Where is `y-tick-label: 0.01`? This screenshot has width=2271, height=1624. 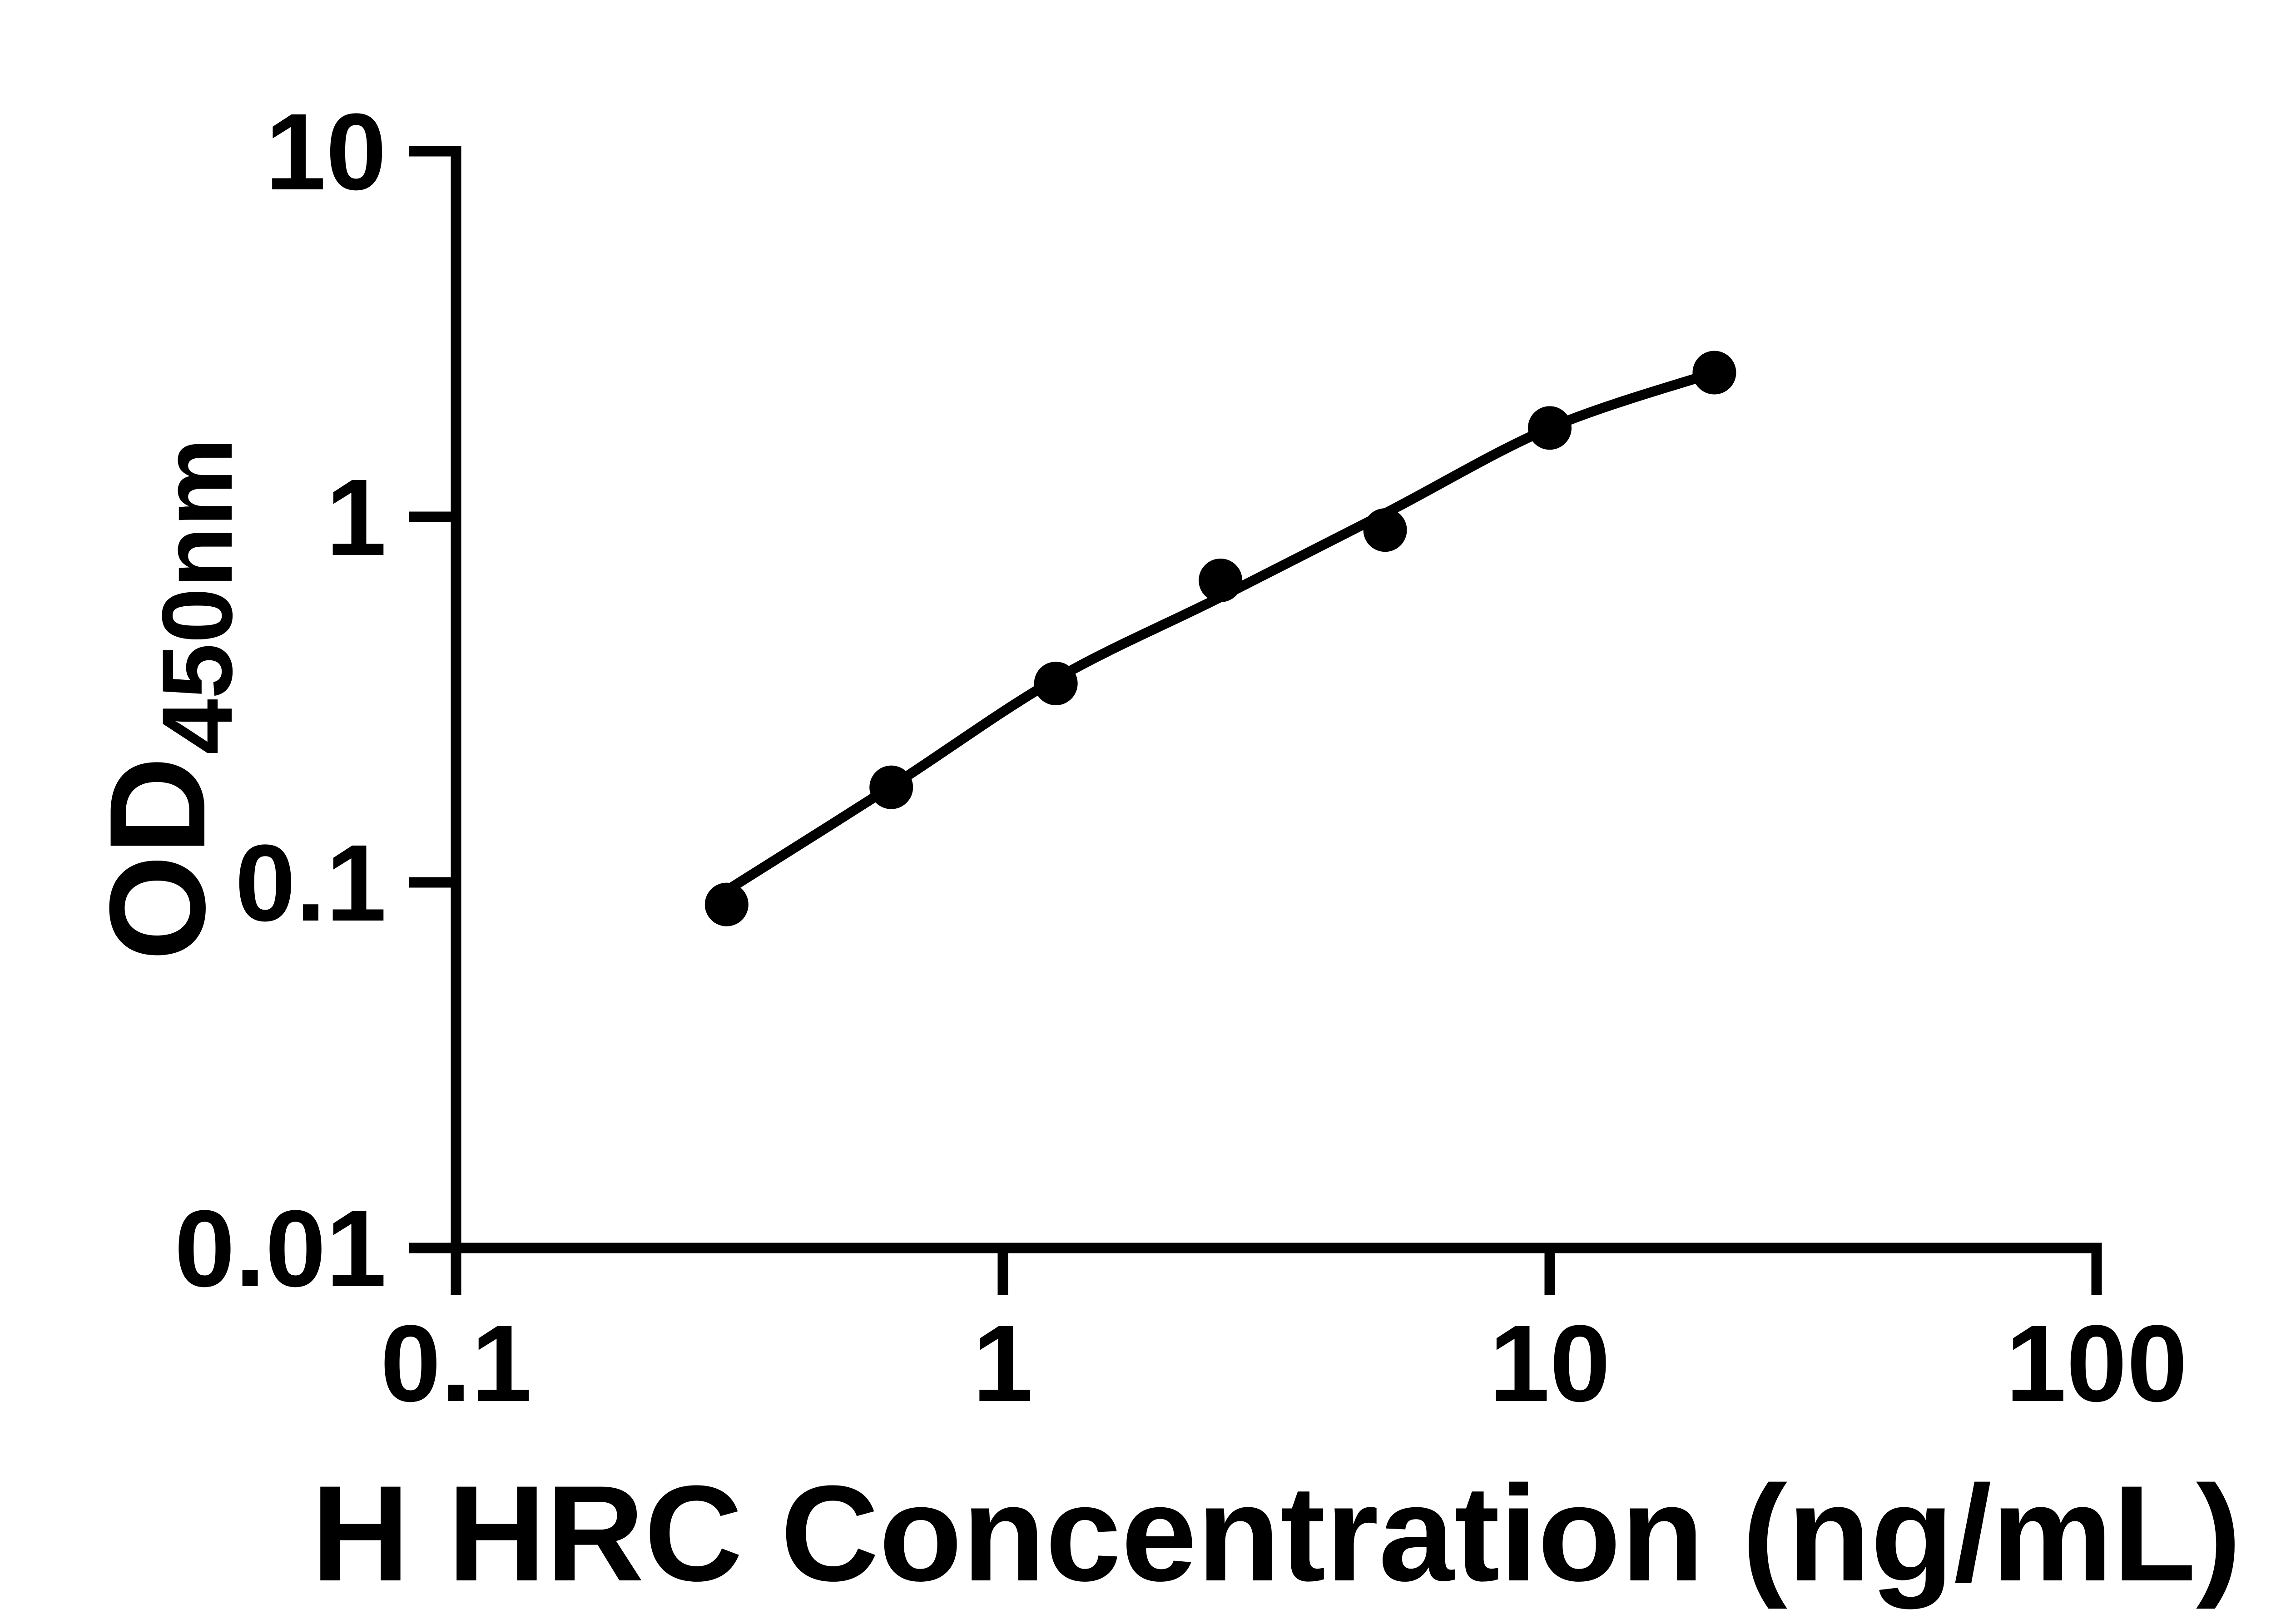 y-tick-label: 0.01 is located at coordinates (280, 1248).